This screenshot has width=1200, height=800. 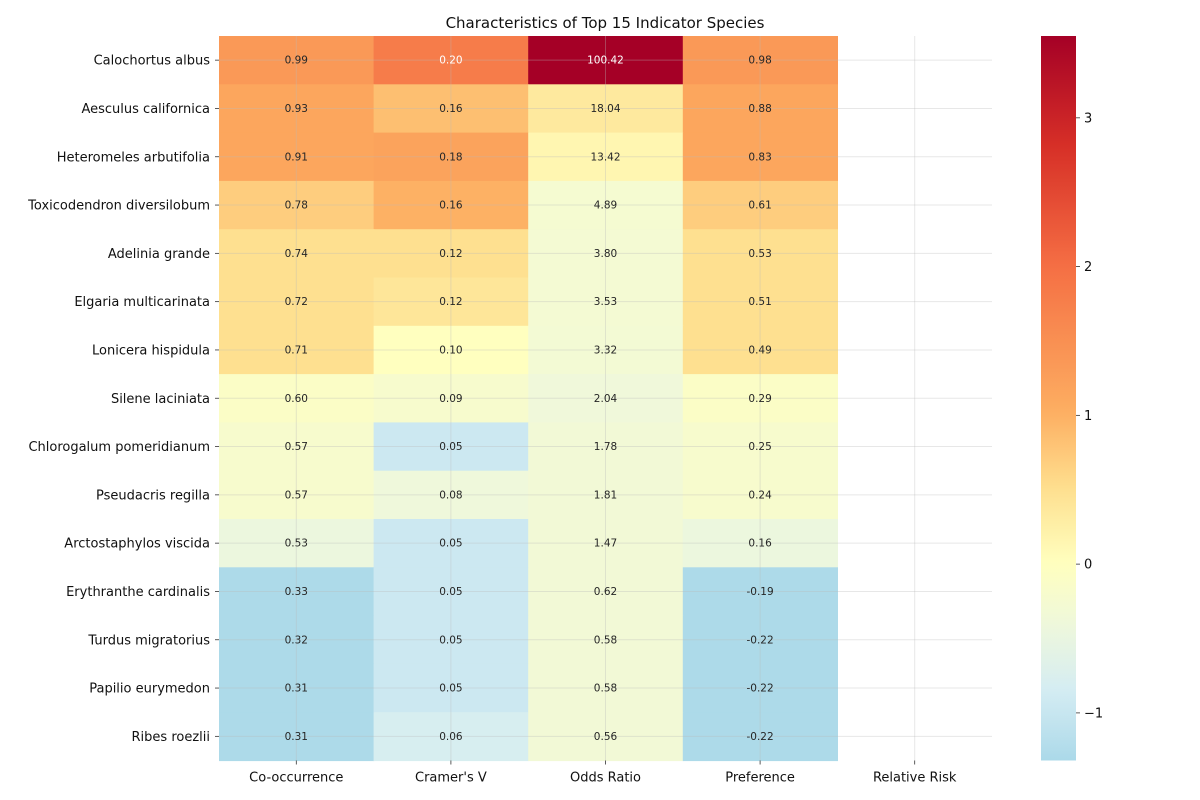 What do you see at coordinates (605, 109) in the screenshot?
I see `cell-value-label: 18.04` at bounding box center [605, 109].